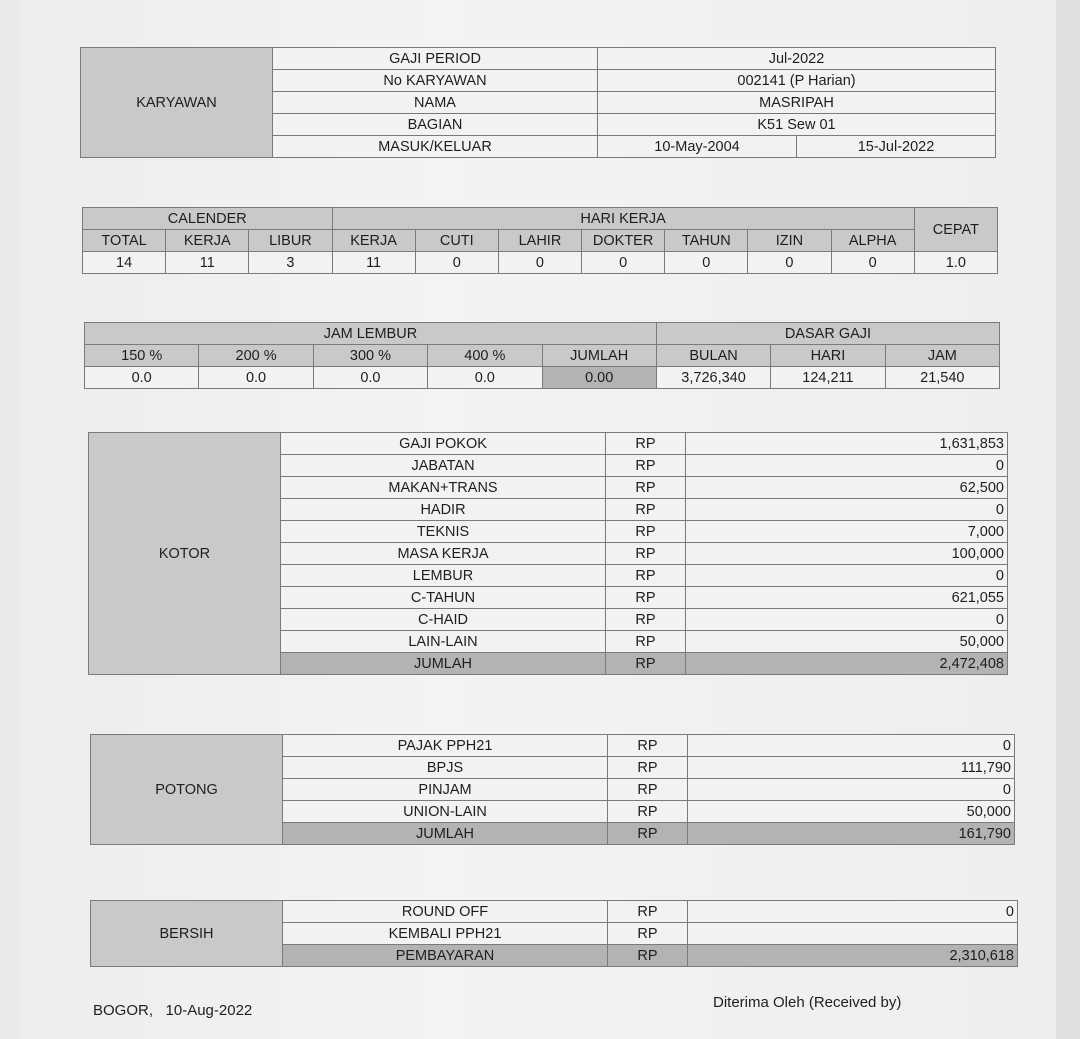  Describe the element at coordinates (435, 124) in the screenshot. I see `field-label: BAGIAN` at that location.